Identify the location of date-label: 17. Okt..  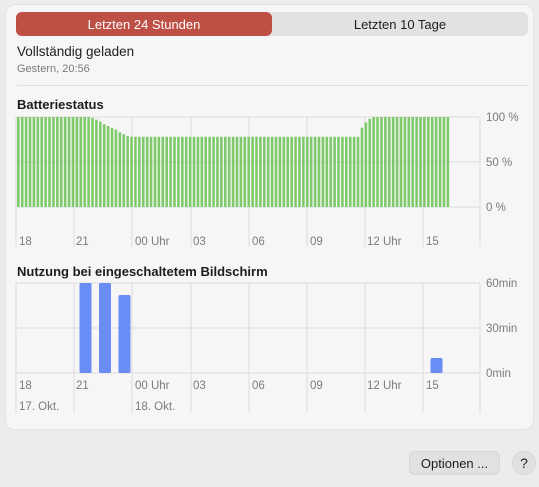
(39, 407).